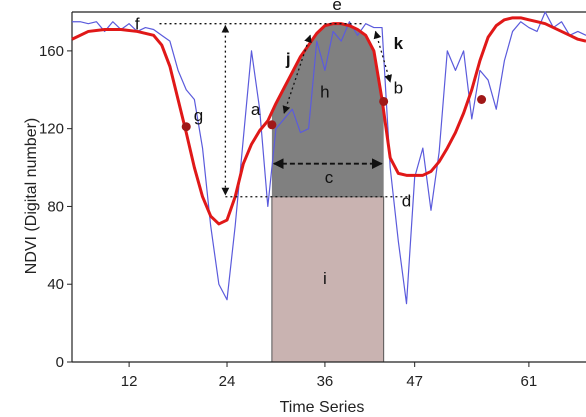 This screenshot has height=417, width=586. I want to click on x-tick-label: 24, so click(227, 381).